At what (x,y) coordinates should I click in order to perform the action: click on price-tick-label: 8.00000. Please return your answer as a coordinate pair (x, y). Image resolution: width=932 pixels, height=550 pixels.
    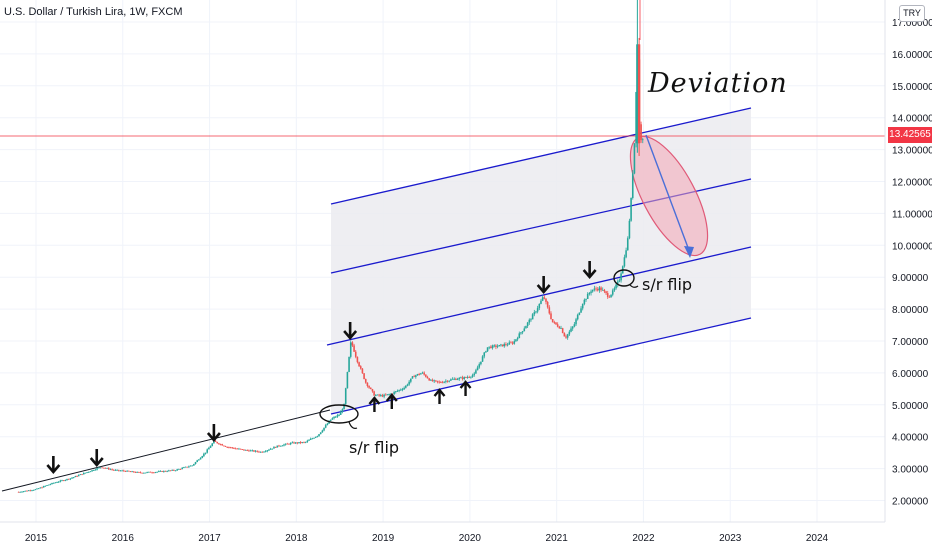
    Looking at the image, I should click on (910, 310).